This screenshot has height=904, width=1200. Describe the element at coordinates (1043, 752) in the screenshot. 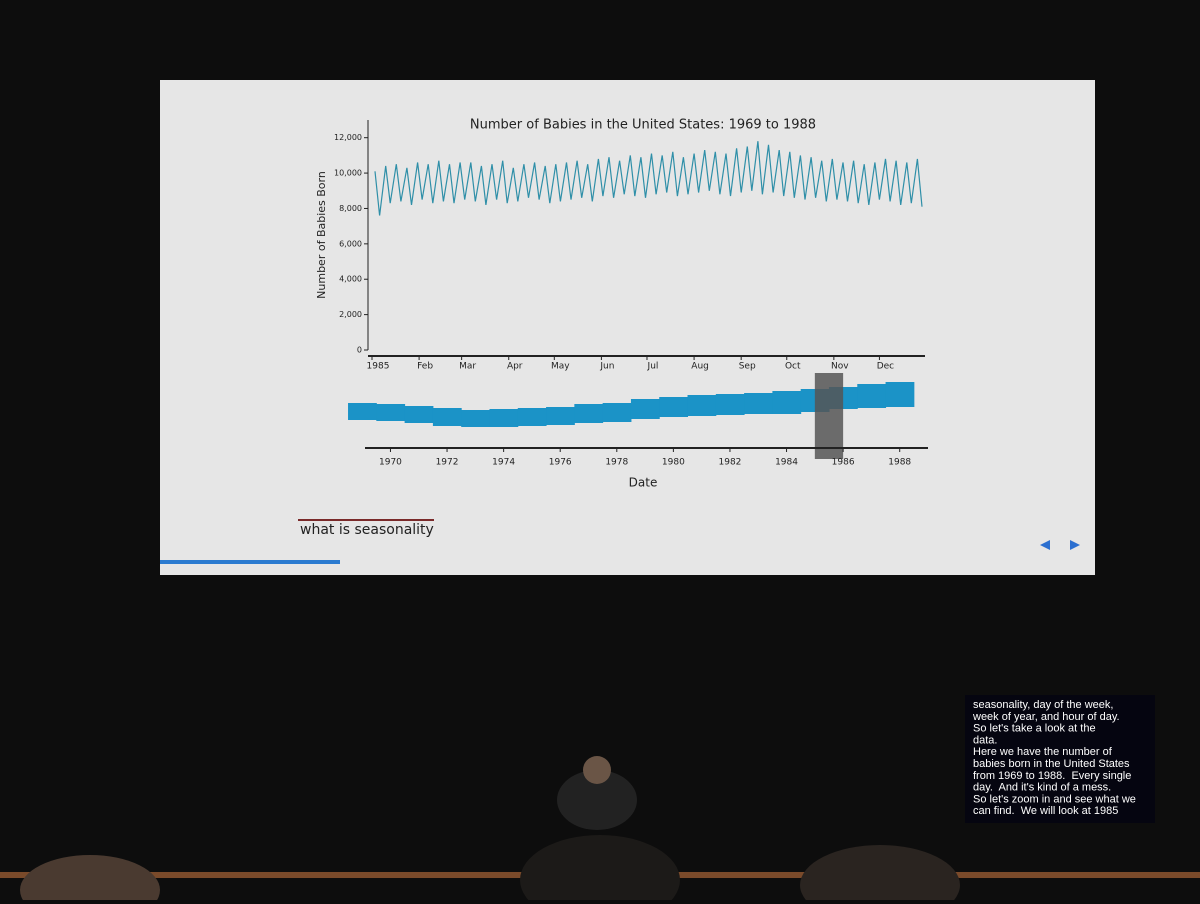

I see `caption-line: Here we have the number of` at that location.